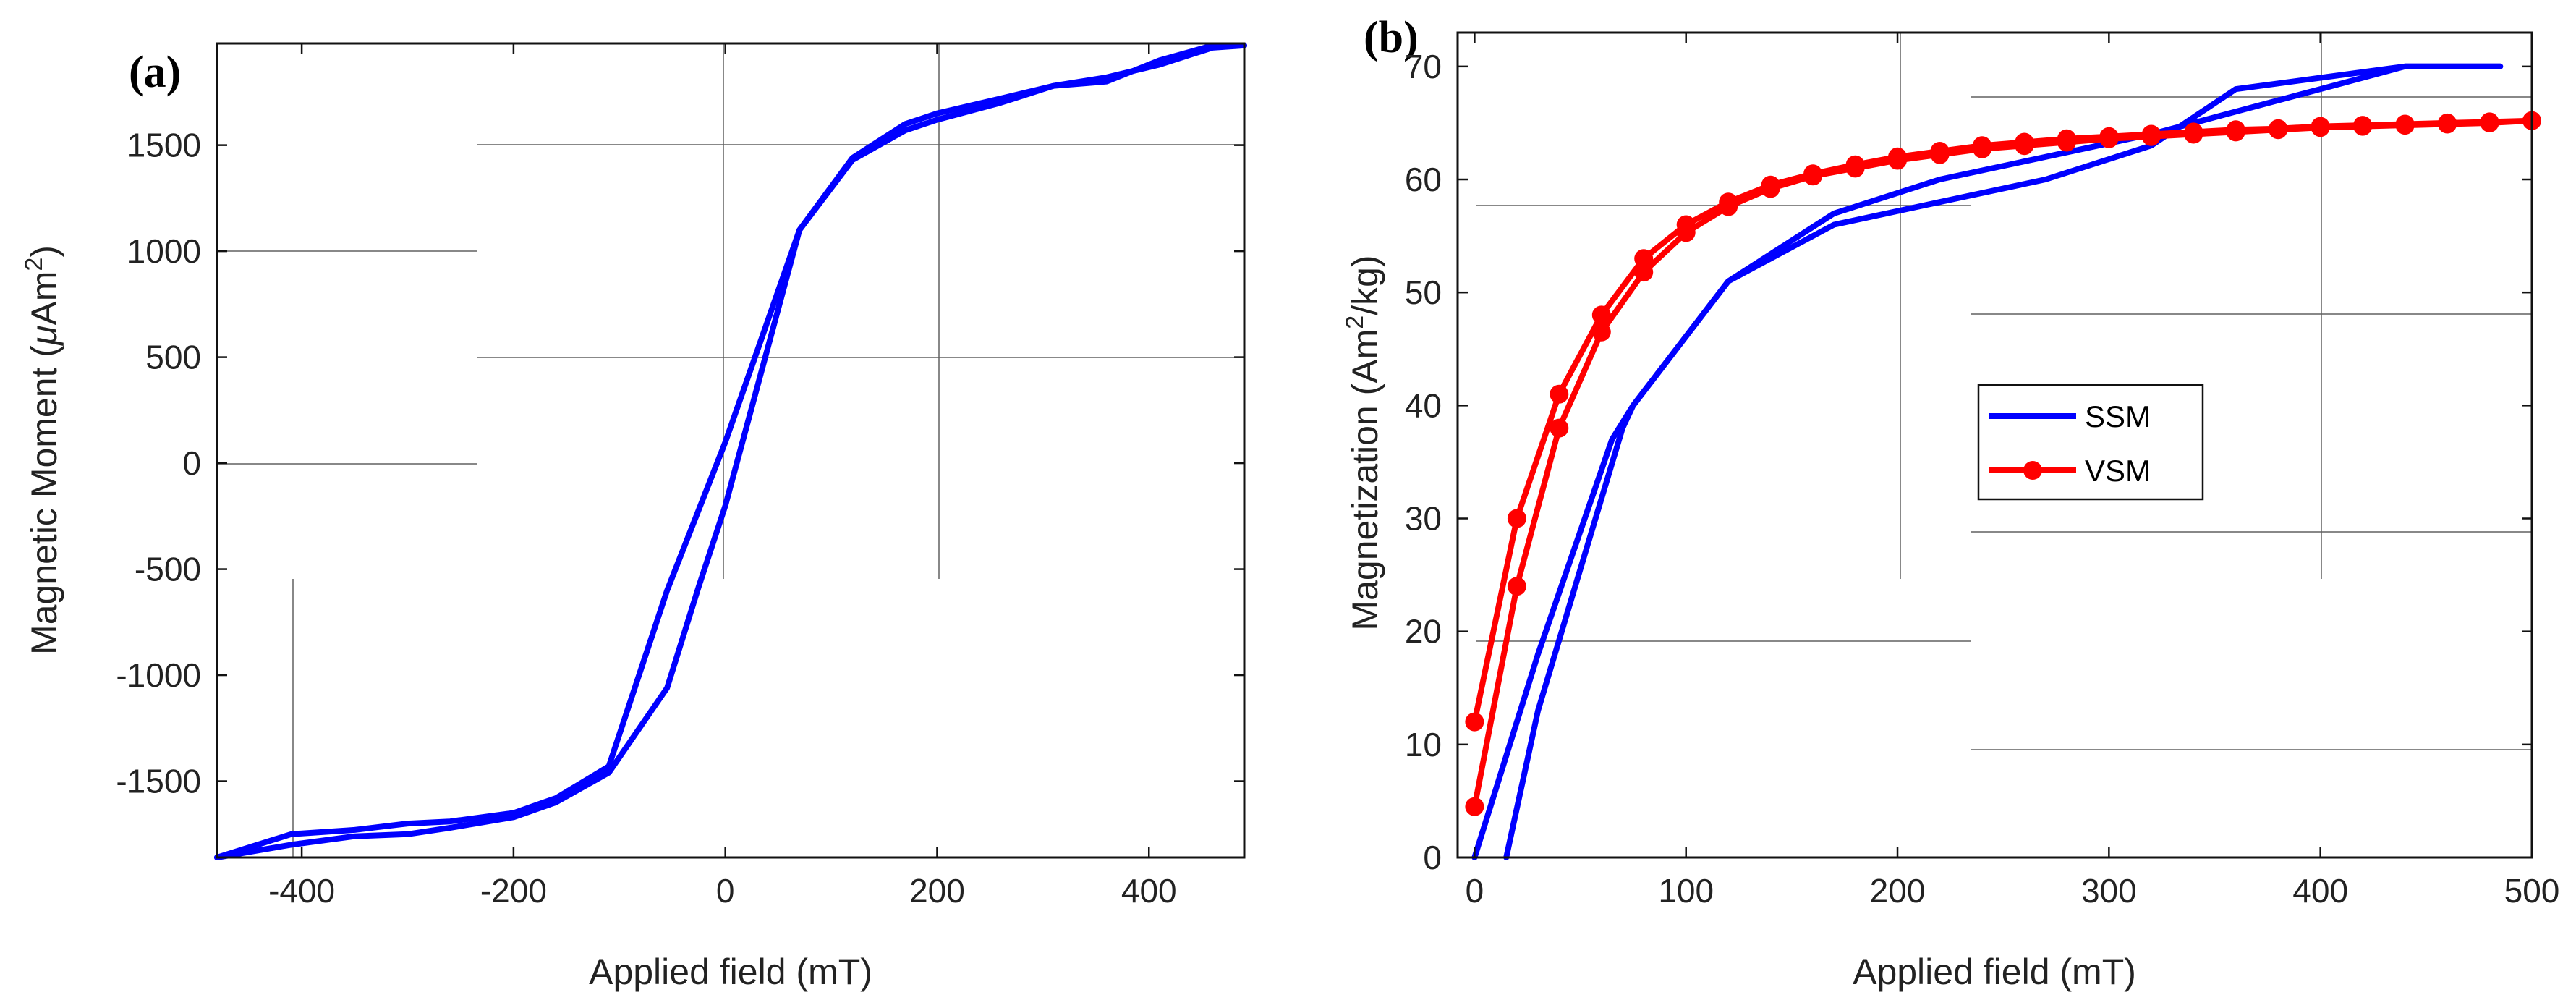 This screenshot has height=1008, width=2576. Describe the element at coordinates (1475, 891) in the screenshot. I see `panel-b-xtick-label-0: 0` at that location.